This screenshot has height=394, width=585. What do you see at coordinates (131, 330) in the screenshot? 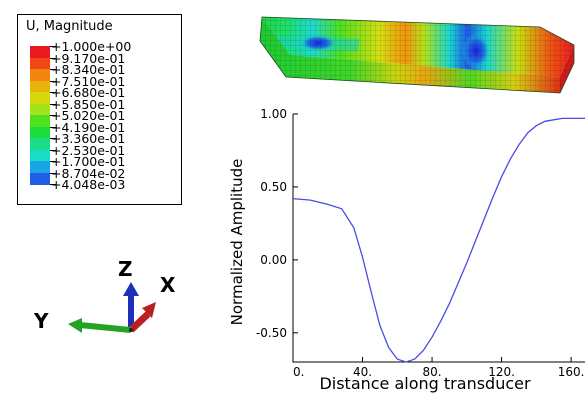
I see `triad-origin` at bounding box center [131, 330].